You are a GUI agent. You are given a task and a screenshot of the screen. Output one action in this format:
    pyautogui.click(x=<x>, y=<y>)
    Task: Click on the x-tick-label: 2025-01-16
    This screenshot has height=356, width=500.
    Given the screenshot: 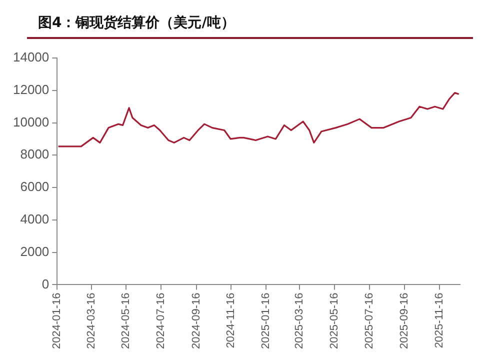 What is the action you would take?
    pyautogui.click(x=266, y=321)
    